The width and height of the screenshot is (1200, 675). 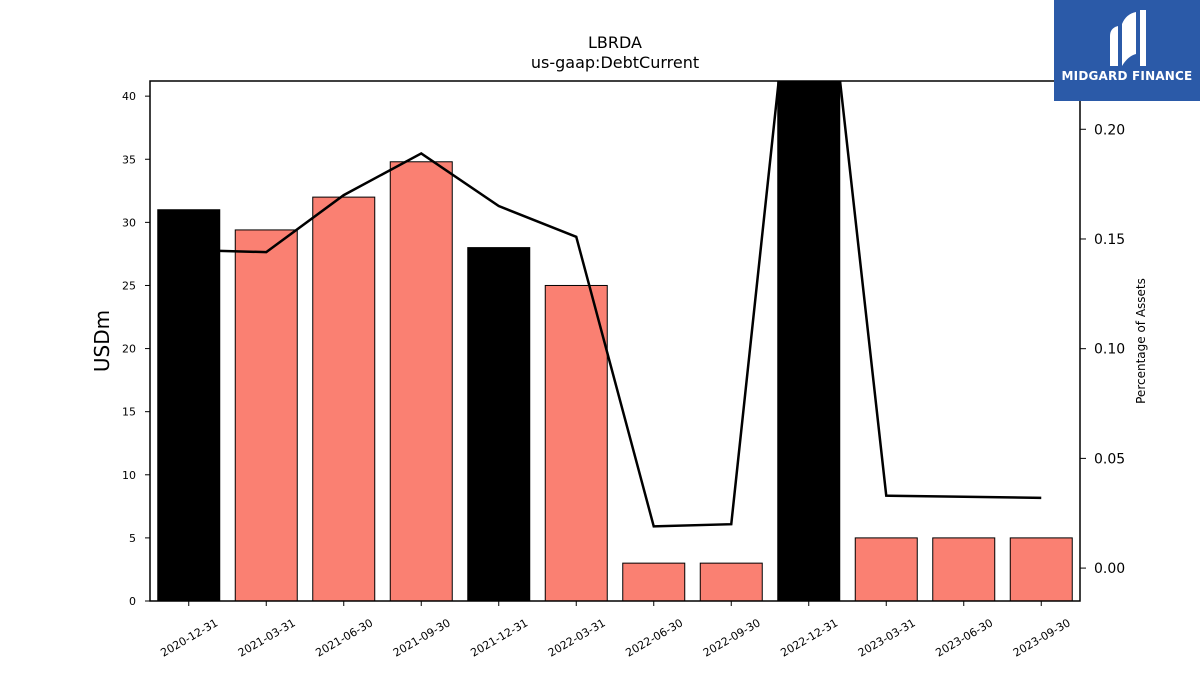 What do you see at coordinates (129, 349) in the screenshot?
I see `y-tick-label: 20` at bounding box center [129, 349].